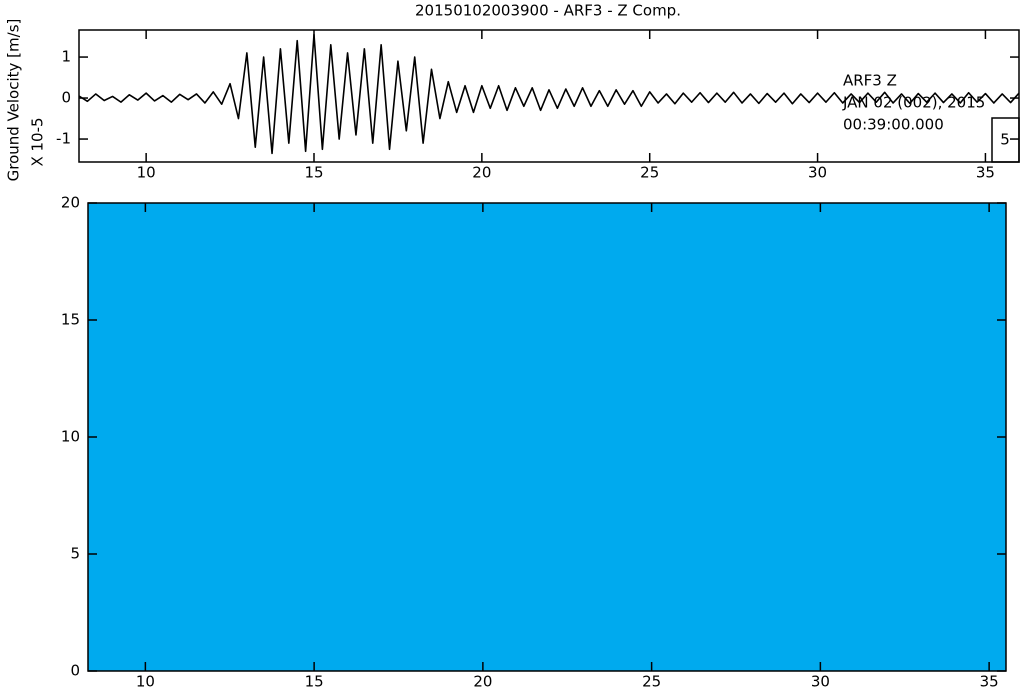  Describe the element at coordinates (14, 100) in the screenshot. I see `y-axis-label: Ground Velocity [m/s]` at that location.